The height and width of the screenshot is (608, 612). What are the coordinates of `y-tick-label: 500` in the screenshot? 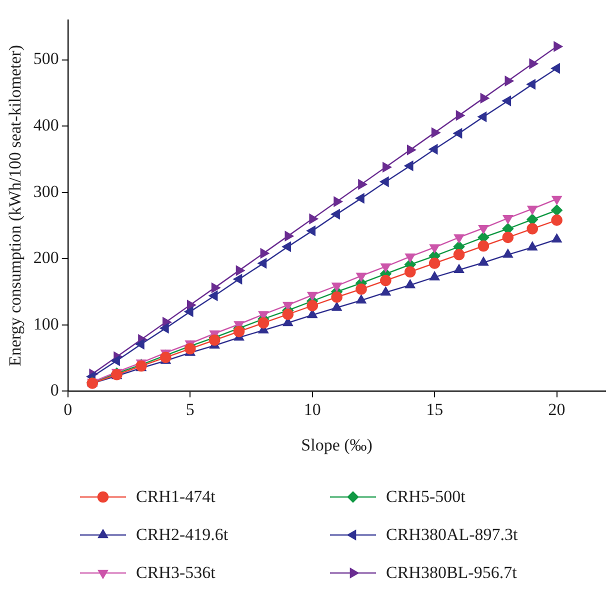 It's located at (46, 58).